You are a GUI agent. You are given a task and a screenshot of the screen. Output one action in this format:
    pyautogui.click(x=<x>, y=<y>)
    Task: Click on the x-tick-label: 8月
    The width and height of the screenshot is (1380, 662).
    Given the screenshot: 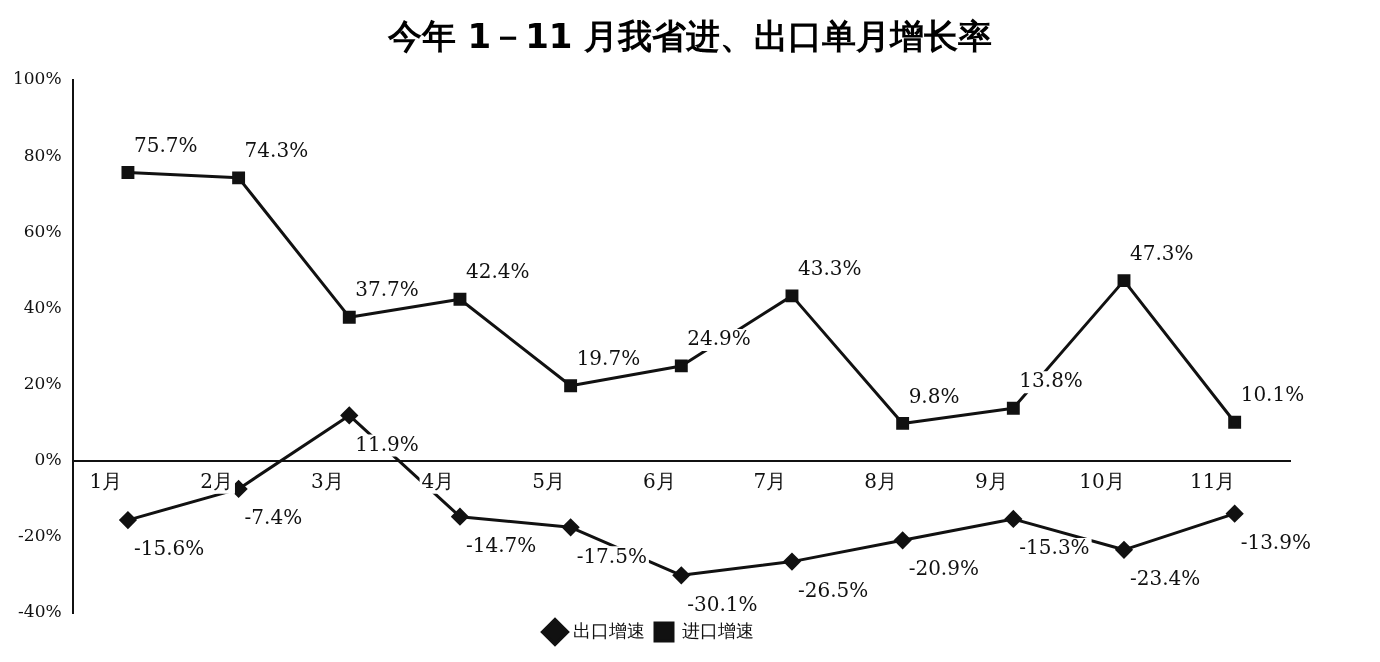 What is the action you would take?
    pyautogui.click(x=881, y=480)
    